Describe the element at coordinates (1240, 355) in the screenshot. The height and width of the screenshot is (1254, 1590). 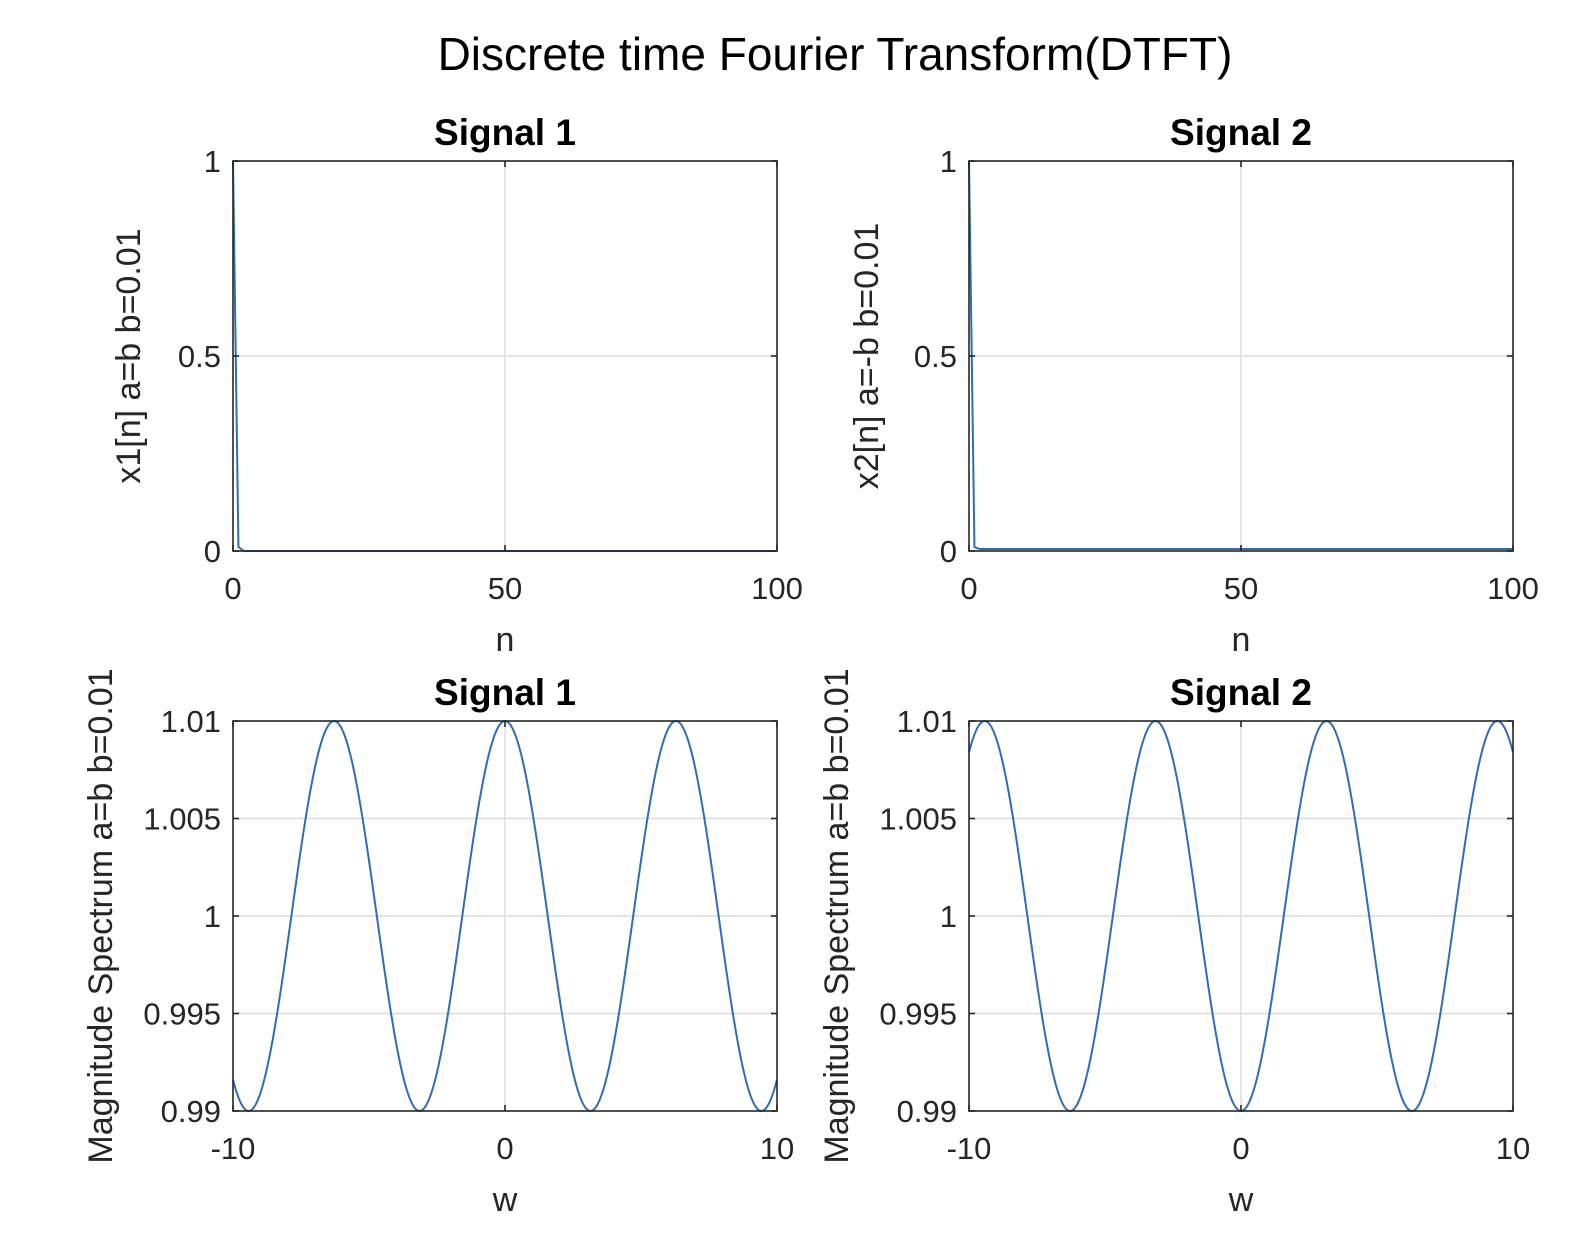
I see `series-line` at that location.